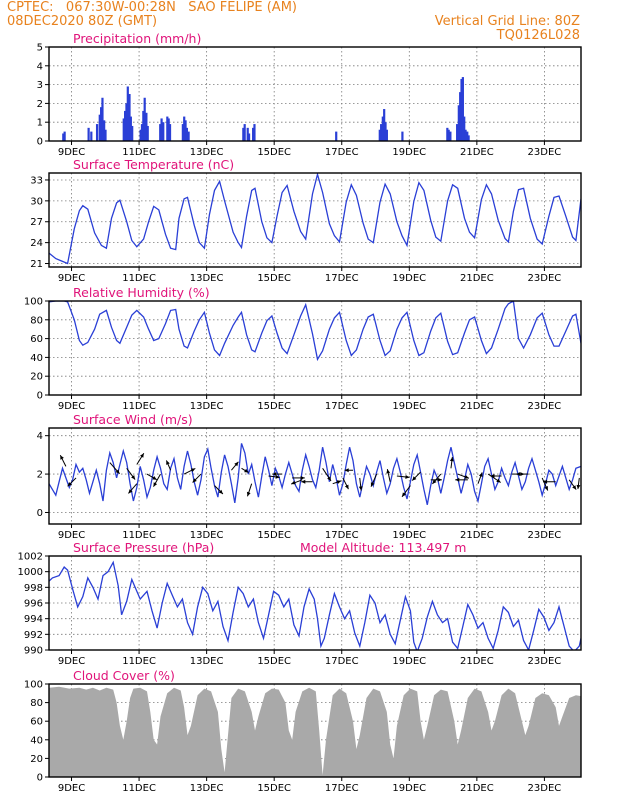  I want to click on y-tick-label: 2, so click(40, 475).